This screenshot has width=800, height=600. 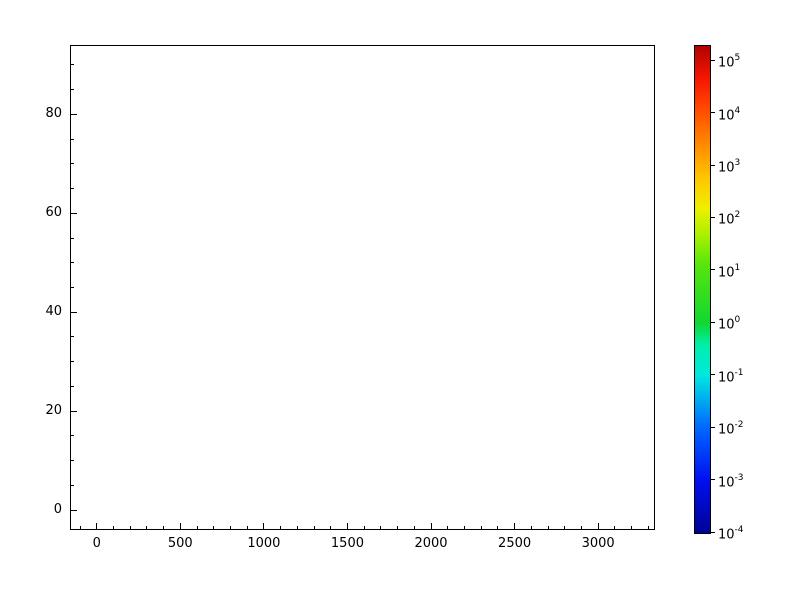 I want to click on colorbar-tick-label: 10⁻³, so click(x=731, y=481).